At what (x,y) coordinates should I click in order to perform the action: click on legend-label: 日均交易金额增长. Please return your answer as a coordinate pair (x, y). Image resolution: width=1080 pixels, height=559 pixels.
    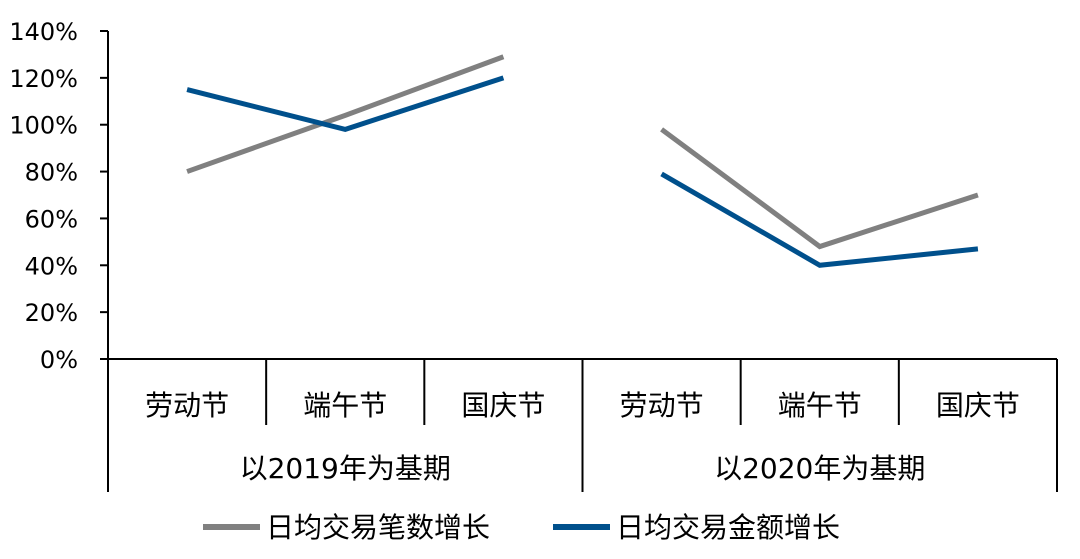
    Looking at the image, I should click on (728, 527).